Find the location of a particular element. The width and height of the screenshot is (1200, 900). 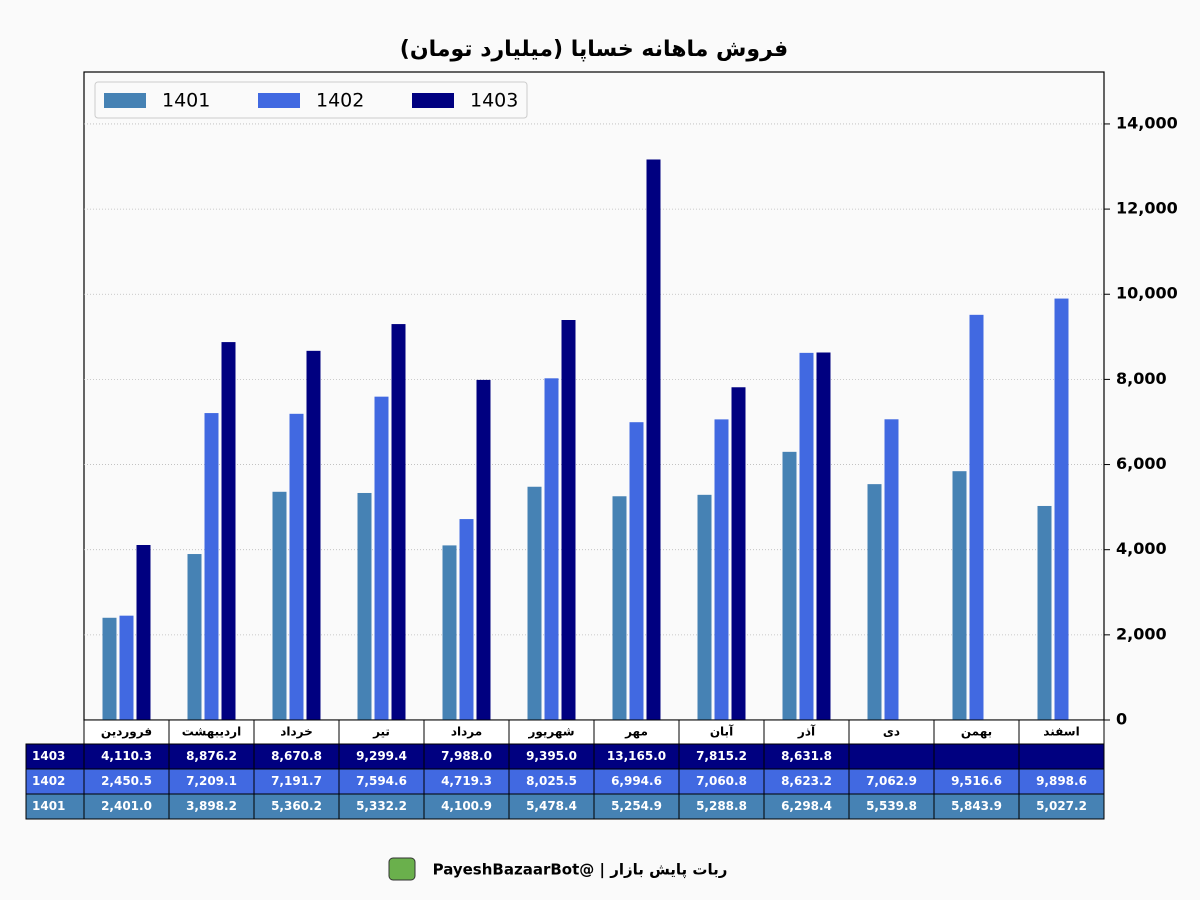

table-row-label: 1403 is located at coordinates (48, 756).